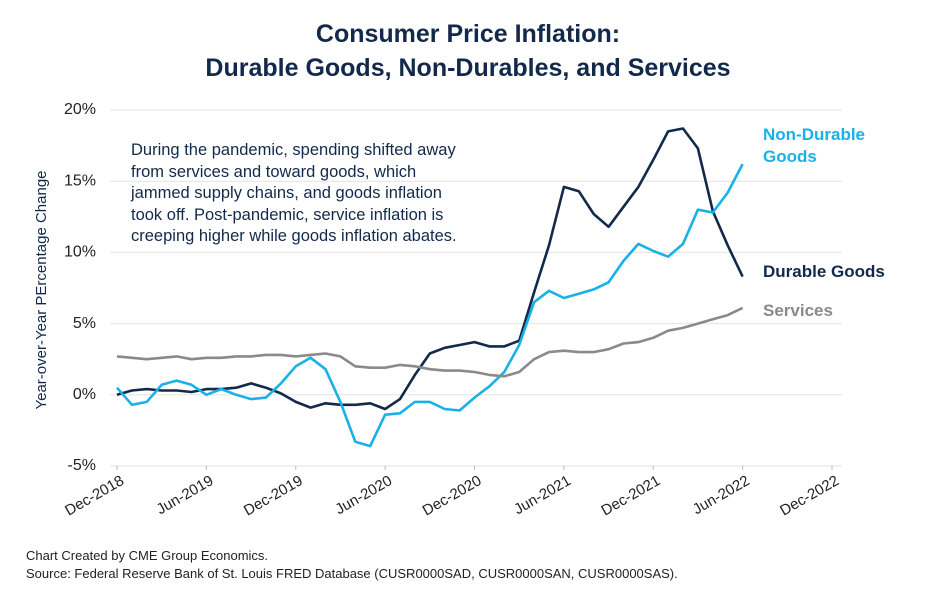  I want to click on y-tick-label: 10%, so click(80, 252).